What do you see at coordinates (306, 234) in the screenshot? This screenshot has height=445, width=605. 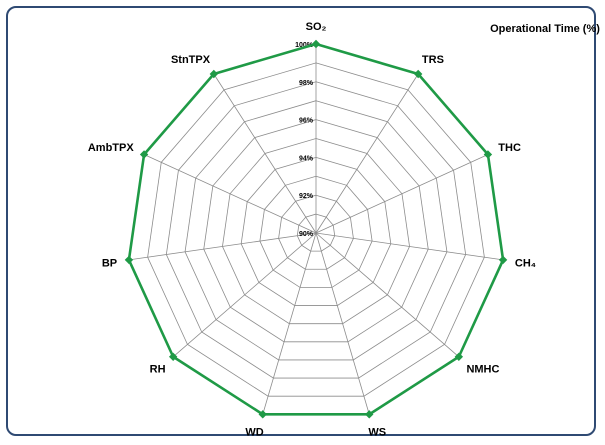 I see `tick-label: 90%` at bounding box center [306, 234].